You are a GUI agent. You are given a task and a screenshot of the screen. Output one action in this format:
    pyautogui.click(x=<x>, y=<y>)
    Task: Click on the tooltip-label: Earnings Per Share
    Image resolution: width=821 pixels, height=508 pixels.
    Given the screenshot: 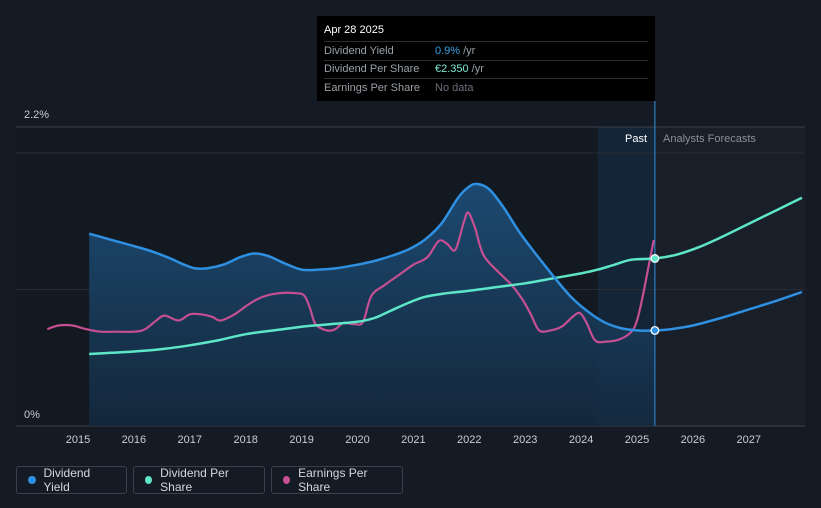 What is the action you would take?
    pyautogui.click(x=372, y=87)
    